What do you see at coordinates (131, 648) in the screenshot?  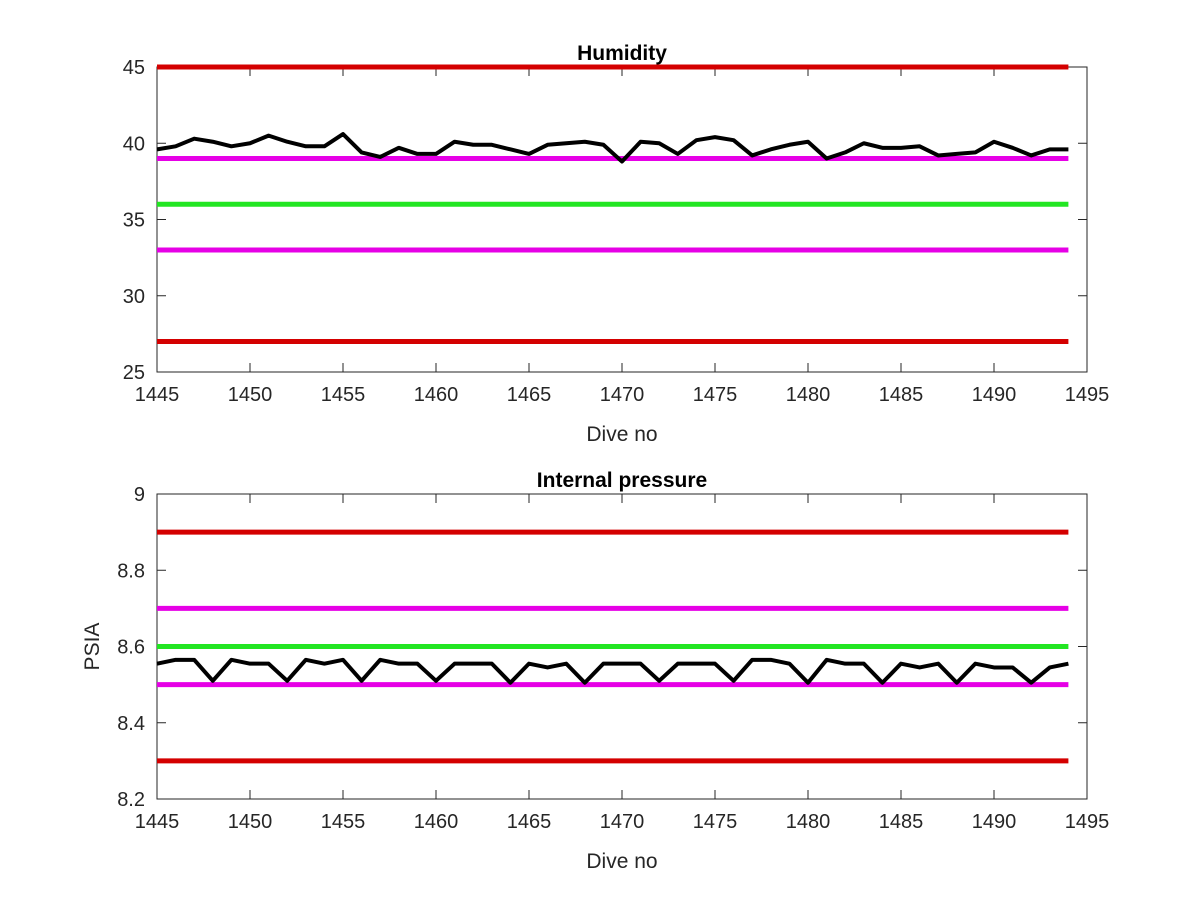 I see `y-tick-label: 8.6` at bounding box center [131, 648].